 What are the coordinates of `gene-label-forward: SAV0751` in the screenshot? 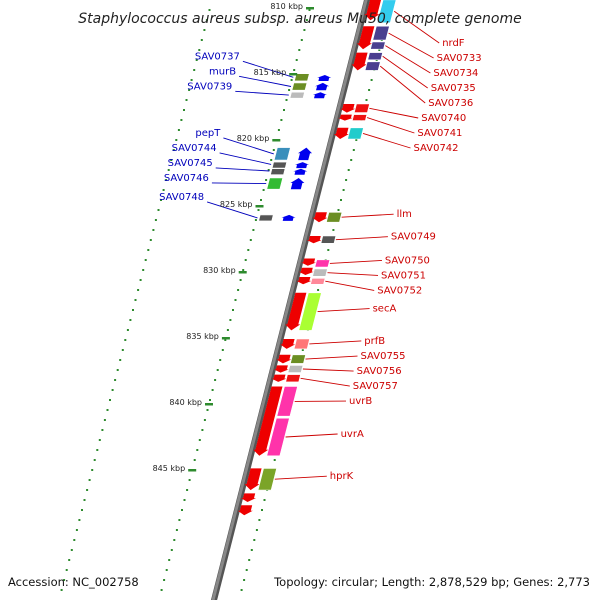 It's located at (403, 275).